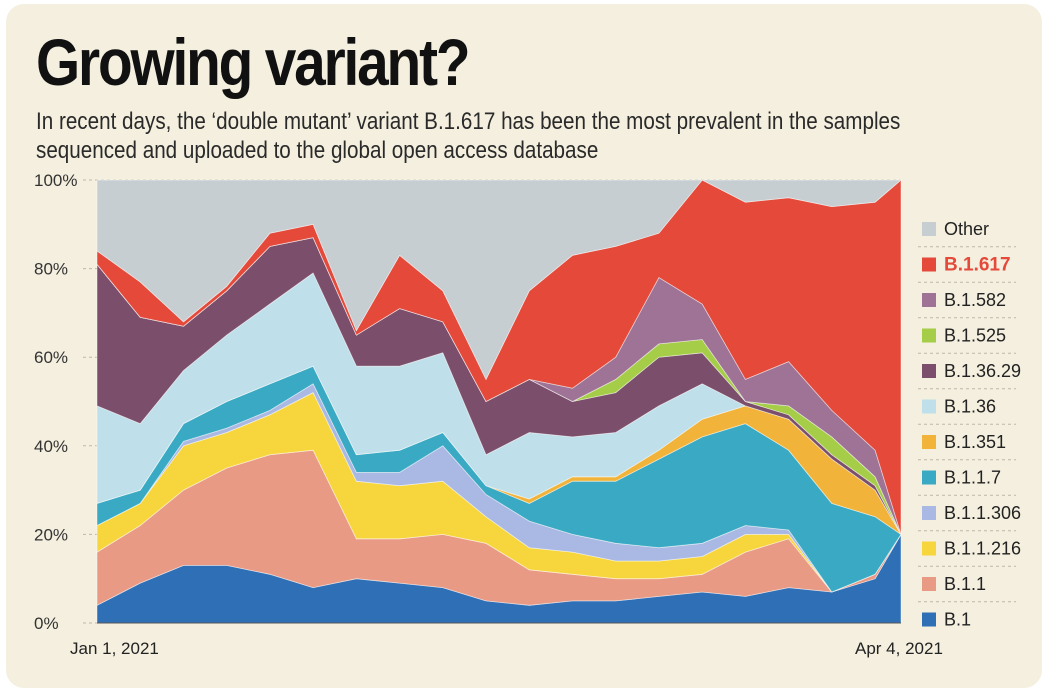  What do you see at coordinates (970, 407) in the screenshot?
I see `legend-label: B.1.36` at bounding box center [970, 407].